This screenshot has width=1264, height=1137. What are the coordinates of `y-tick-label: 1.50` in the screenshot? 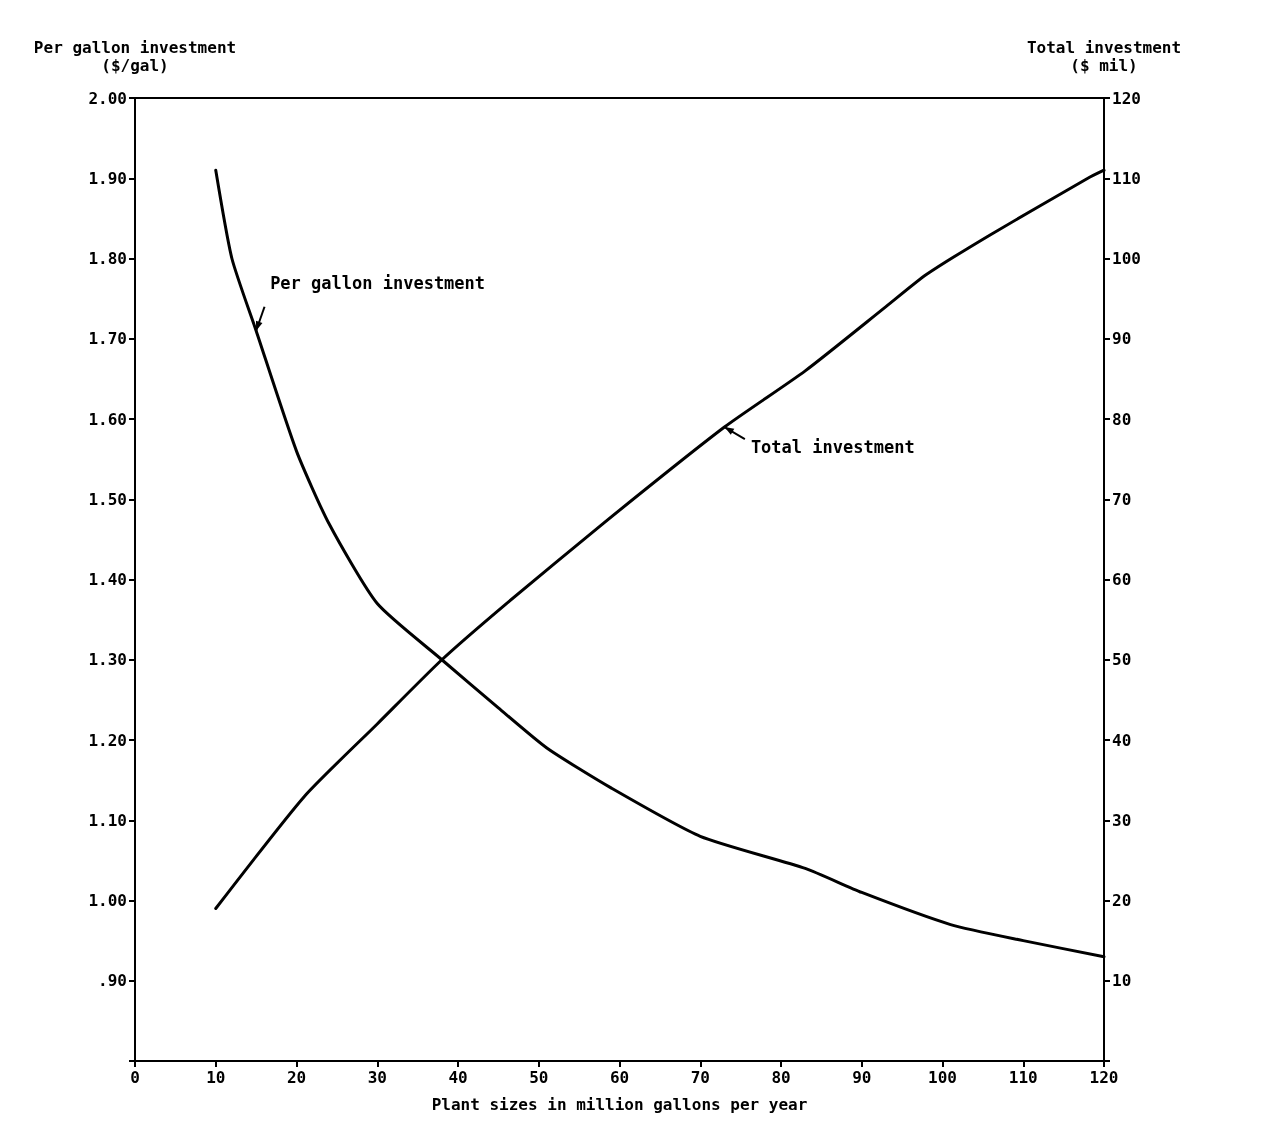 It's located at (107, 499).